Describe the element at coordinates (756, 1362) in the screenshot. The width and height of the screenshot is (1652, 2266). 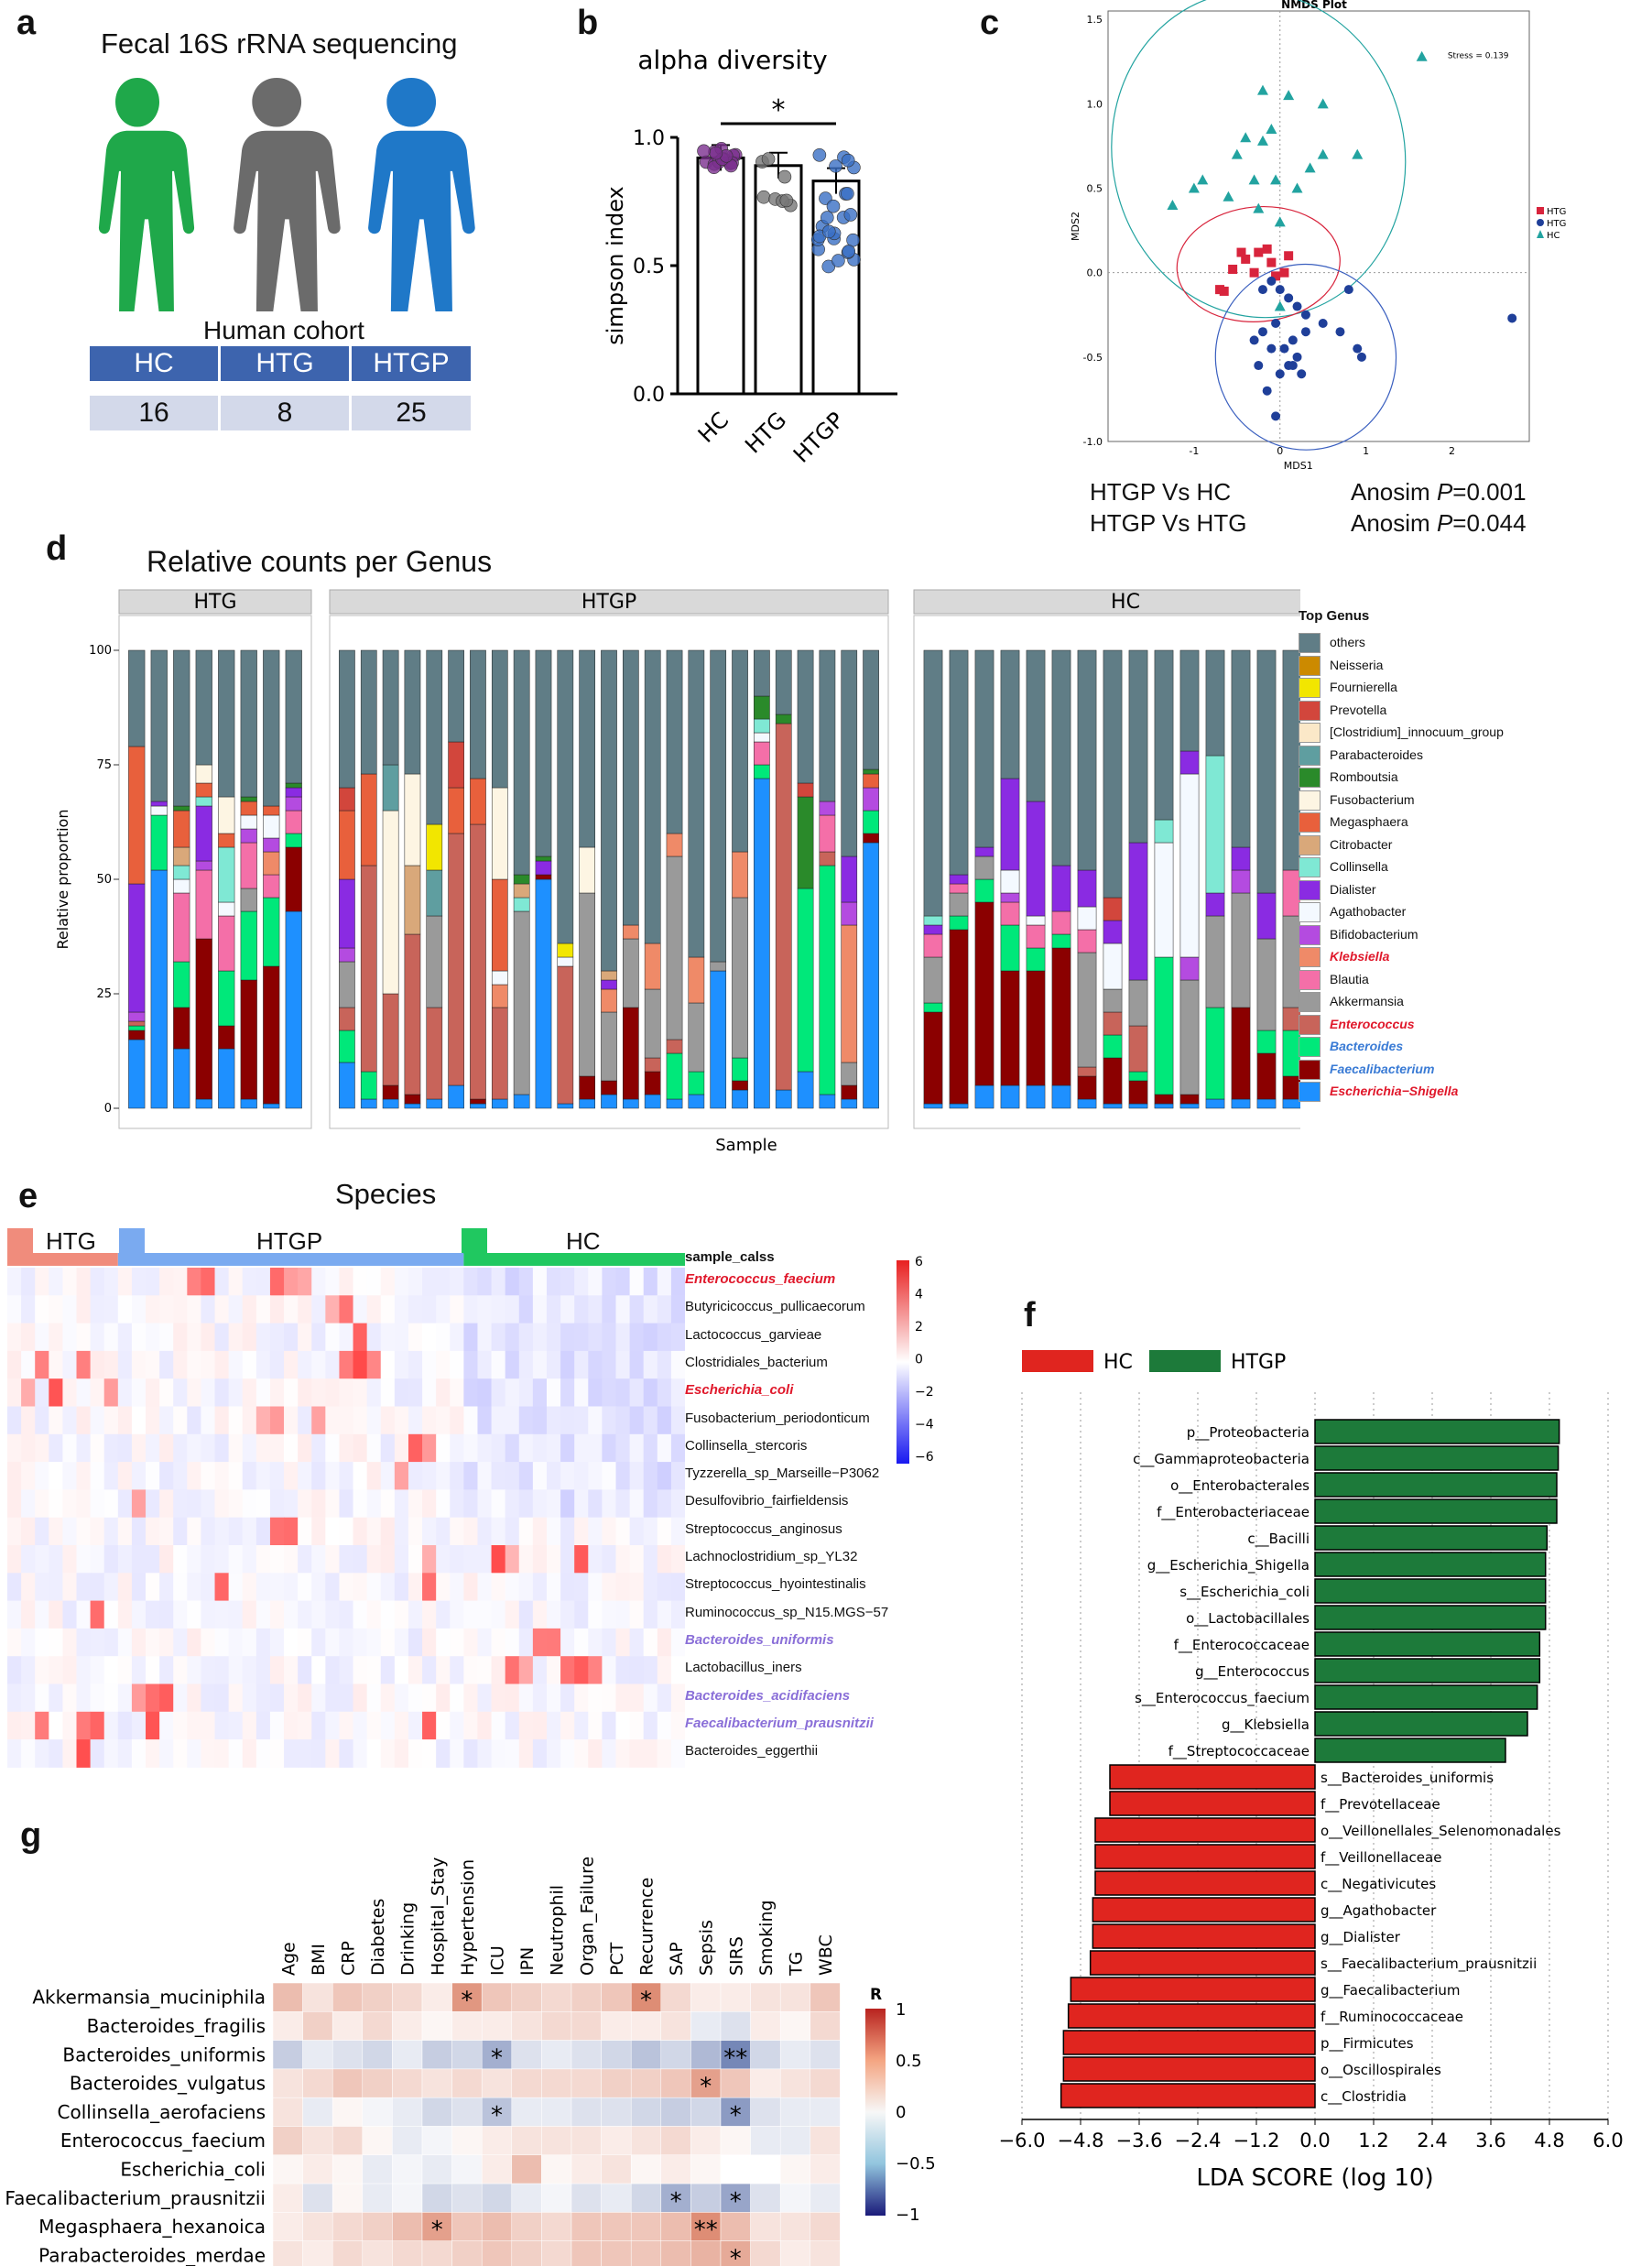
I see `species-label-clostridiales-bacterium: Clostridiales_bacterium` at that location.